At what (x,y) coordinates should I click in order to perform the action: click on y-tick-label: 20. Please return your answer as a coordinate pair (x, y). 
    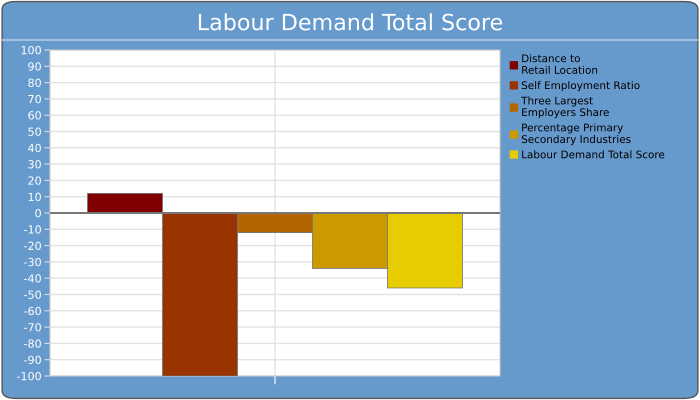
    Looking at the image, I should click on (34, 180).